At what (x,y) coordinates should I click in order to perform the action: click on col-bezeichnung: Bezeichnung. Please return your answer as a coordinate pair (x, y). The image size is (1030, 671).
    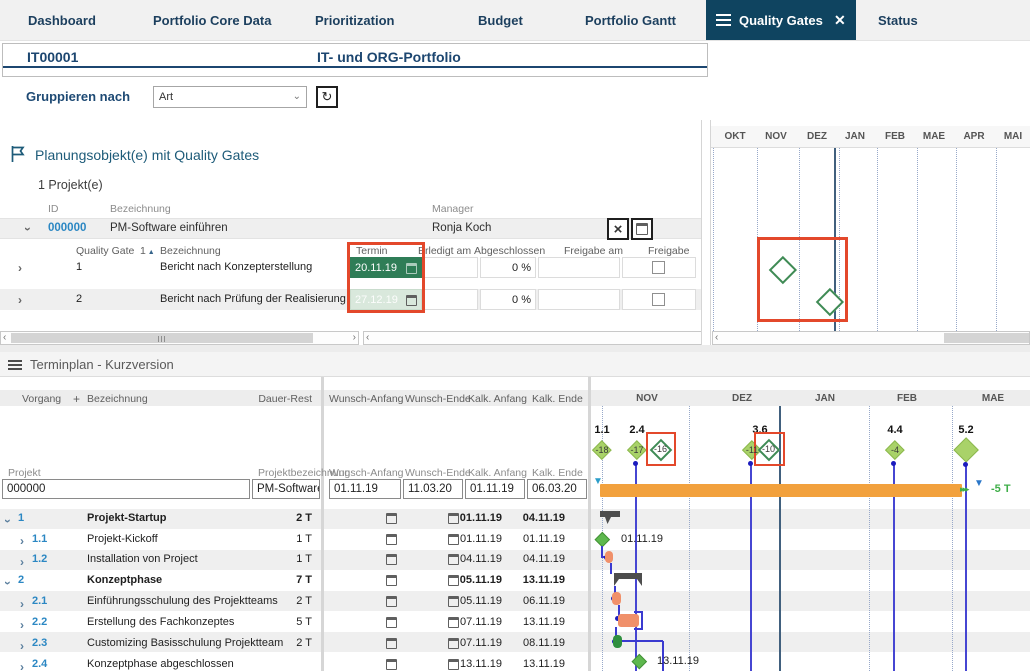
    Looking at the image, I should click on (117, 399).